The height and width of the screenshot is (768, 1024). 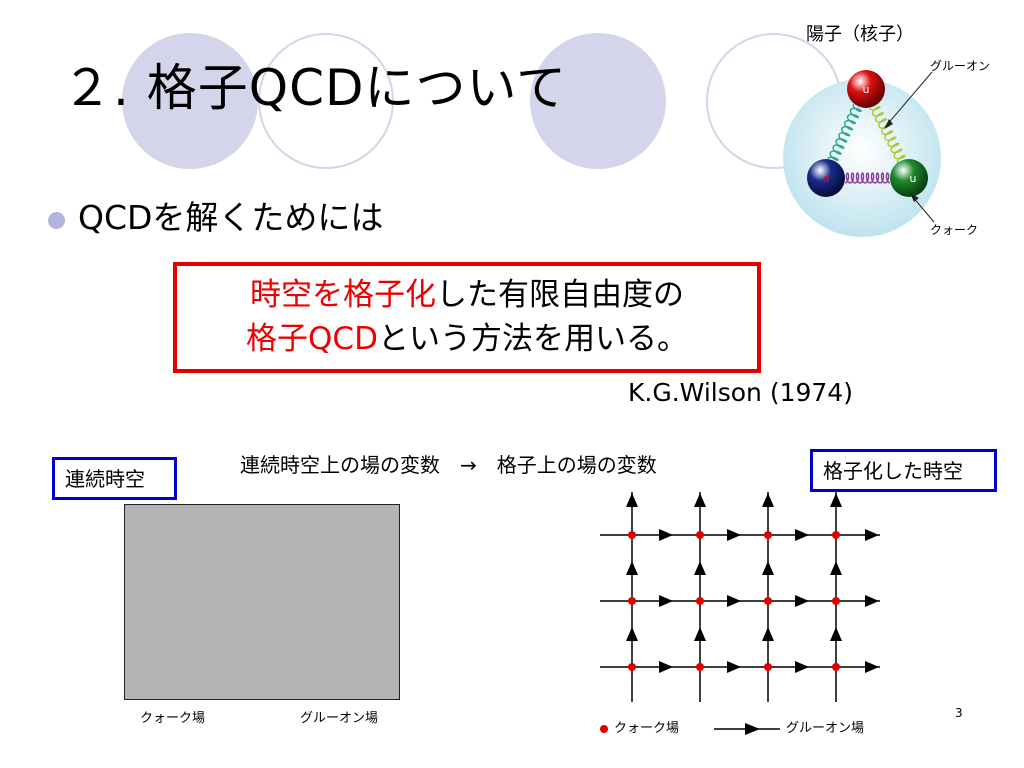 What do you see at coordinates (909, 99) in the screenshot?
I see `gluon-pointer` at bounding box center [909, 99].